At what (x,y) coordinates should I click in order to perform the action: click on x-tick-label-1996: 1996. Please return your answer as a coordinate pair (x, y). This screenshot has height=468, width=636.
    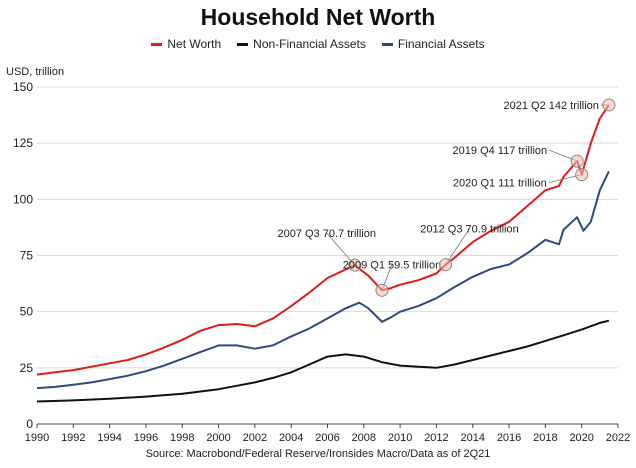
    Looking at the image, I should click on (146, 438).